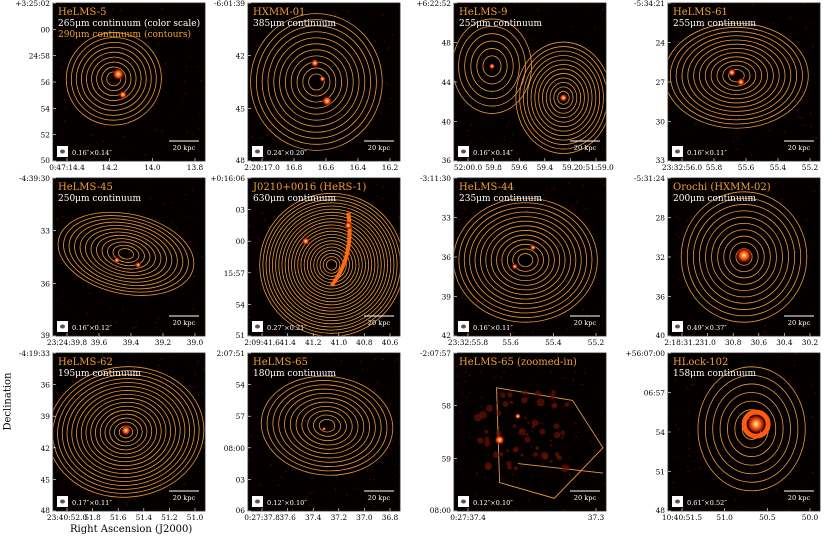 The width and height of the screenshot is (830, 538). I want to click on y-tick-label: -3:11:30, so click(435, 178).